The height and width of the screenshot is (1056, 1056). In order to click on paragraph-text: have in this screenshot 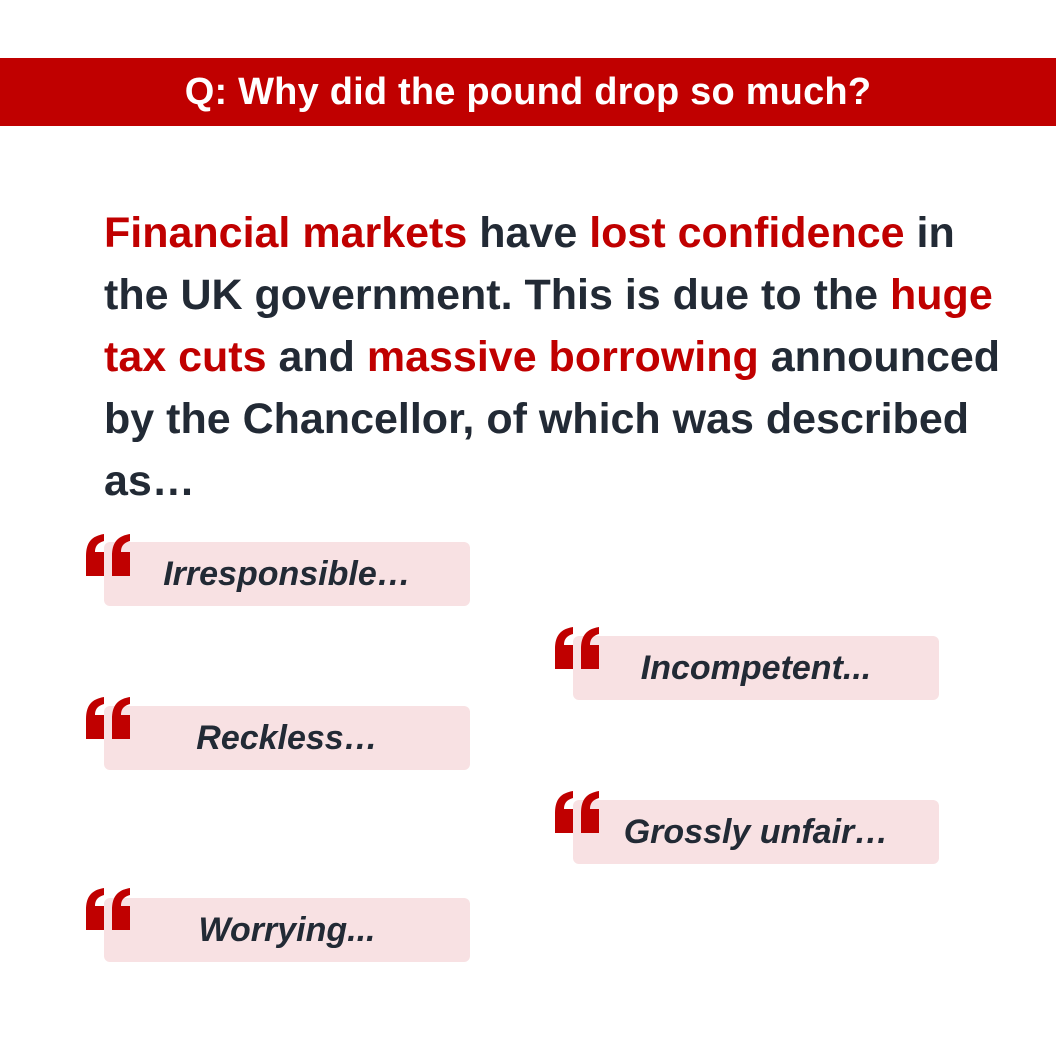, I will do `click(528, 233)`.